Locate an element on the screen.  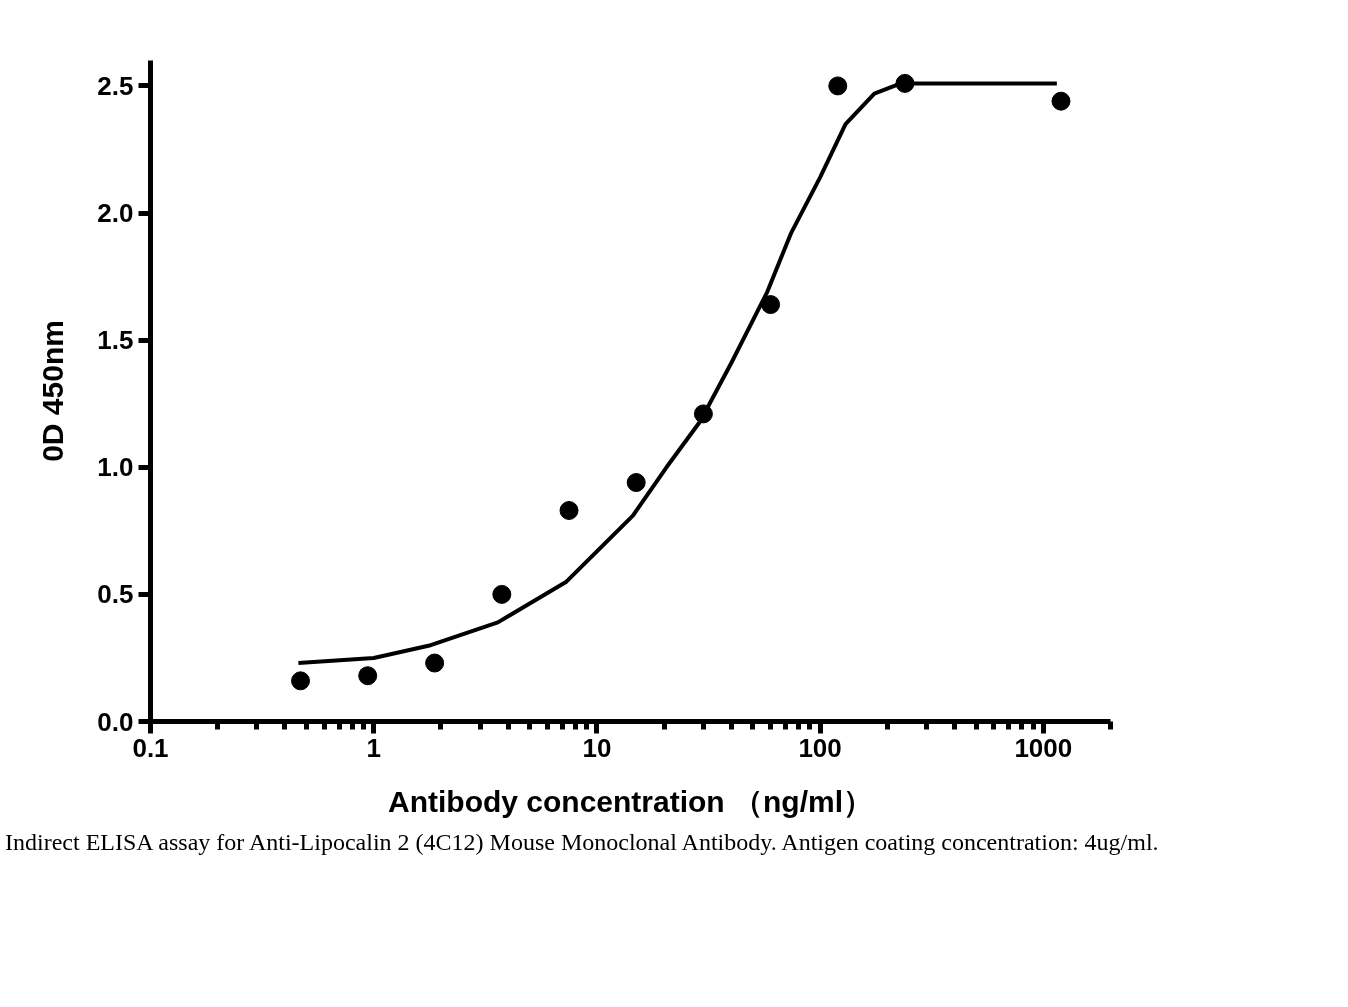
y-tick-label: 0.5 is located at coordinates (115, 594).